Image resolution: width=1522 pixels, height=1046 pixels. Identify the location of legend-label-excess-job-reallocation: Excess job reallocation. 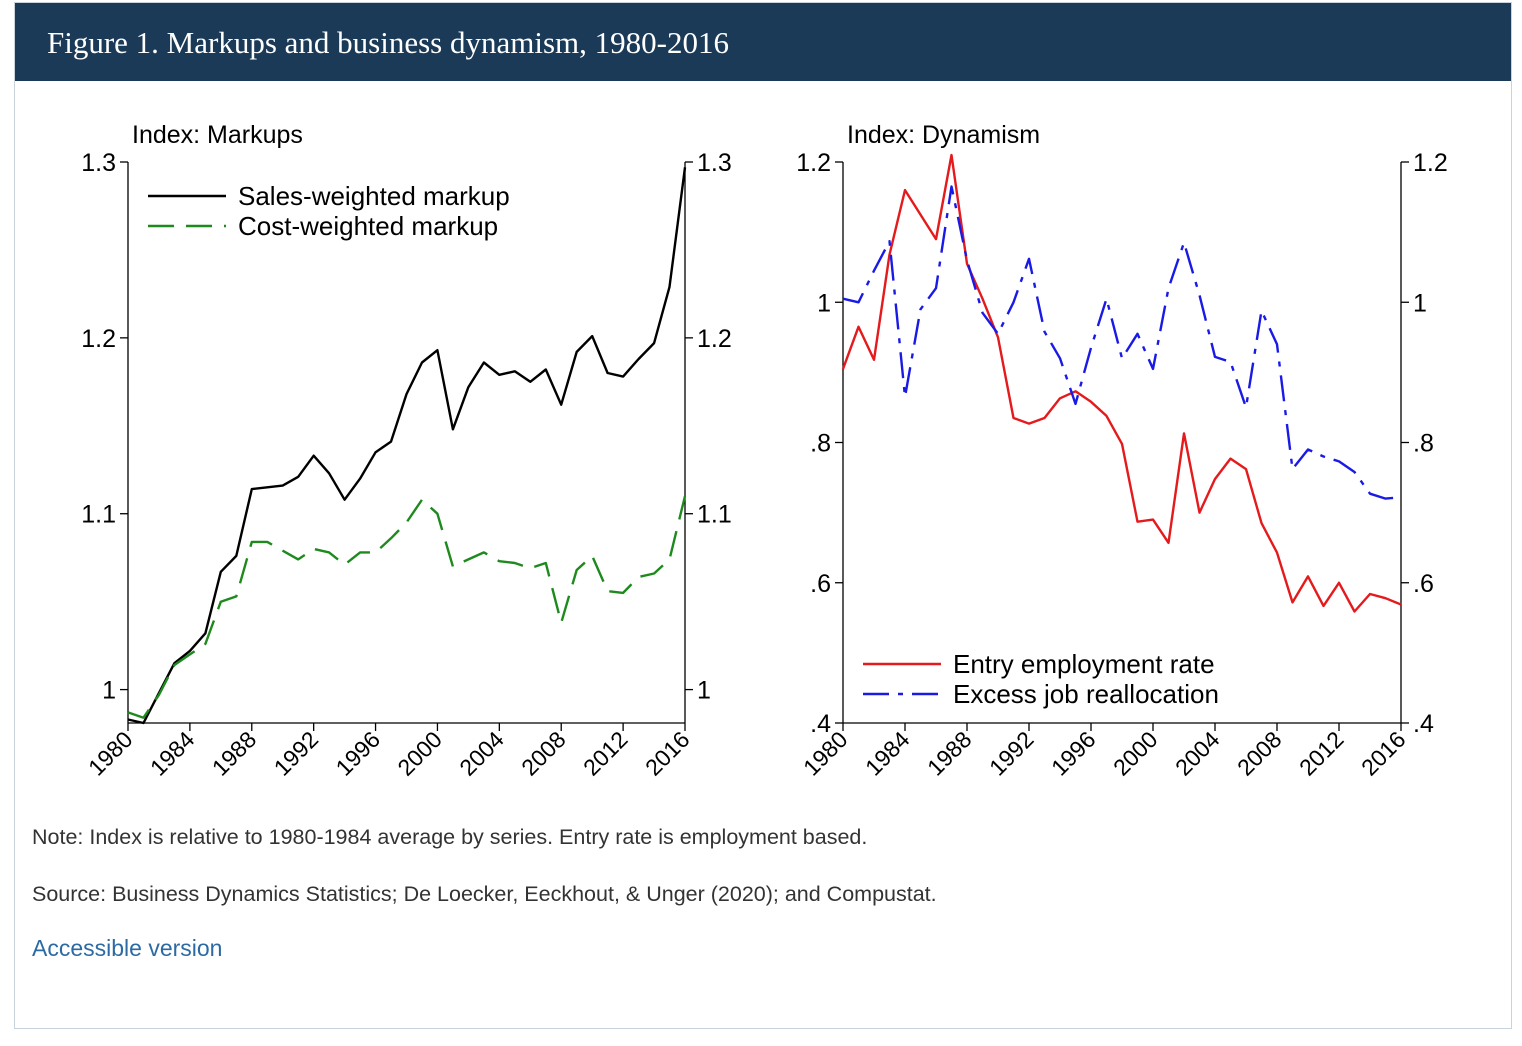
(1086, 694).